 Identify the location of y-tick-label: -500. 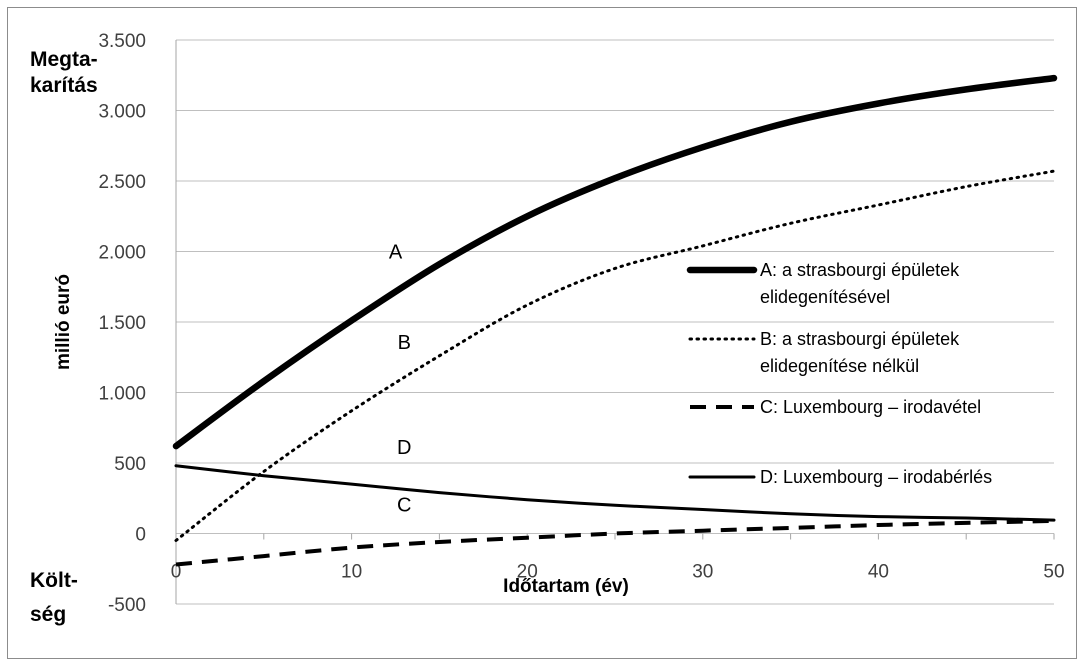
(127, 605).